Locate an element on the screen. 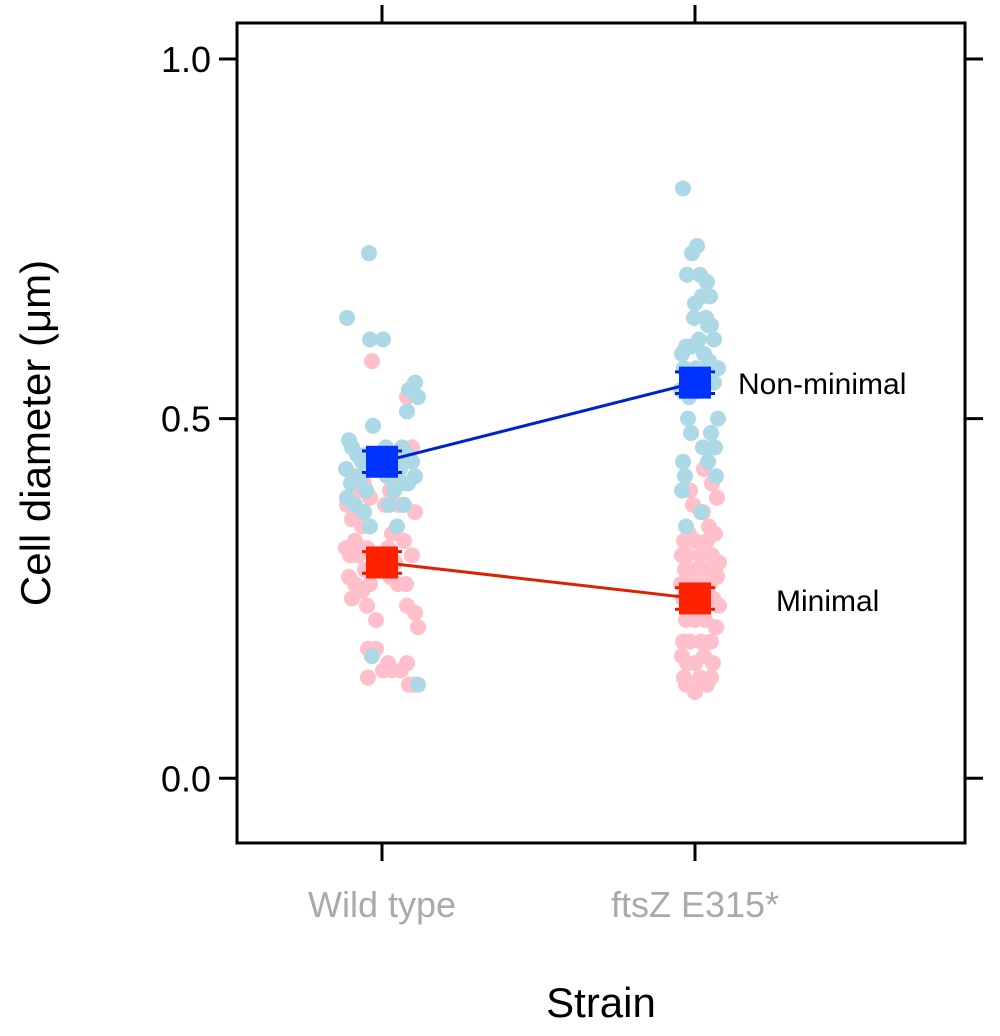 The width and height of the screenshot is (1000, 1036). y-tick-label: 1.0 is located at coordinates (186, 59).